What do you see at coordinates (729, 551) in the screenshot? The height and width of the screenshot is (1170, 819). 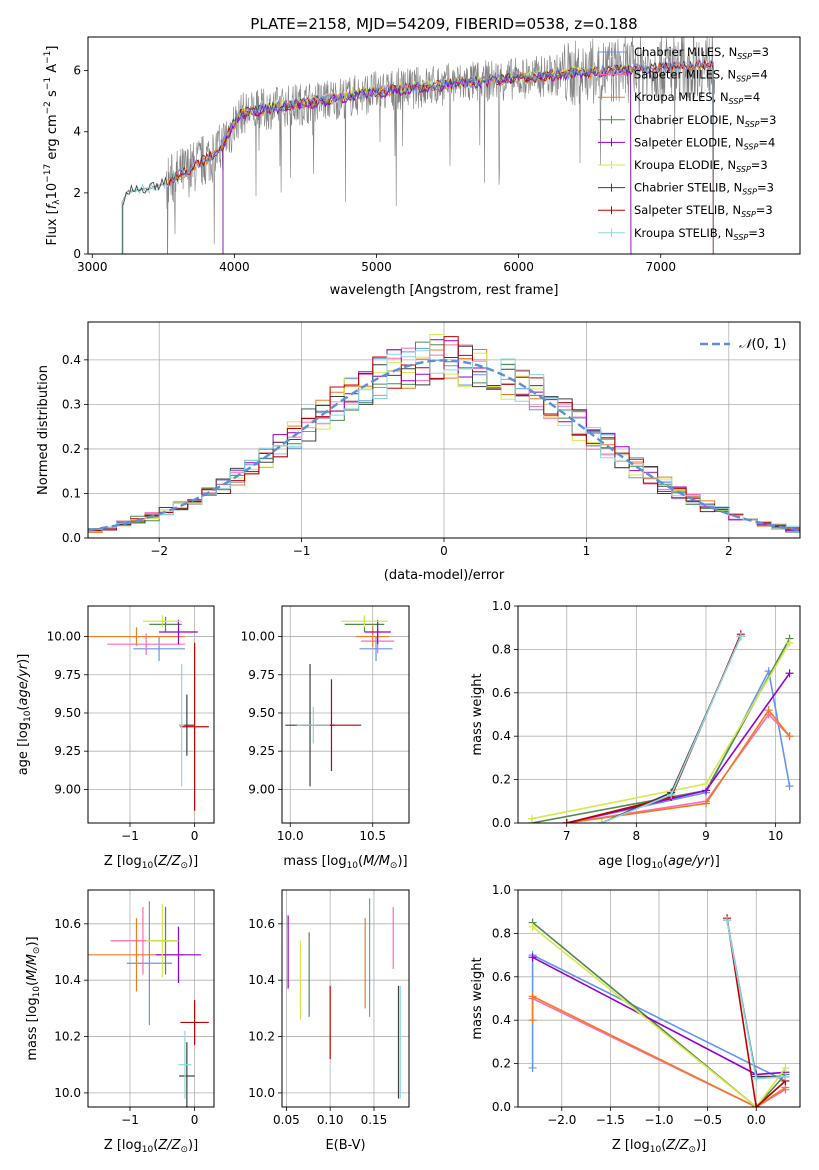 I see `x-tick-label: 2` at bounding box center [729, 551].